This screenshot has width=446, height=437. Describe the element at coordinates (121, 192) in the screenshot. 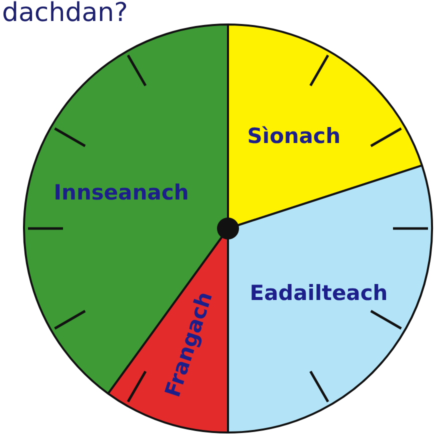

I see `slice-label: Innseanach` at that location.